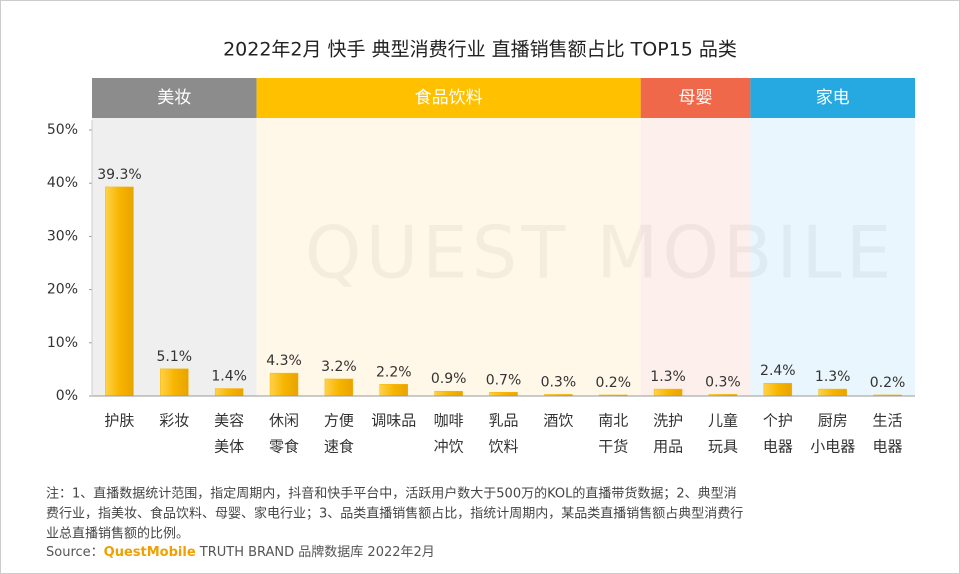 The width and height of the screenshot is (960, 574). What do you see at coordinates (504, 380) in the screenshot?
I see `value-label: 0.7%` at bounding box center [504, 380].